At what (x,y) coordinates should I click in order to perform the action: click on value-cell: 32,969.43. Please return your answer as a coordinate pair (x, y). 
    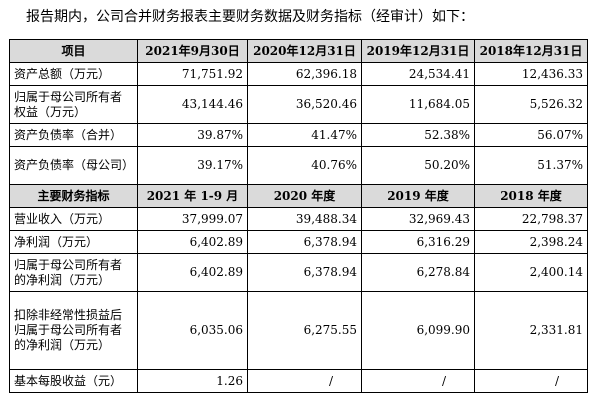
    Looking at the image, I should click on (418, 219).